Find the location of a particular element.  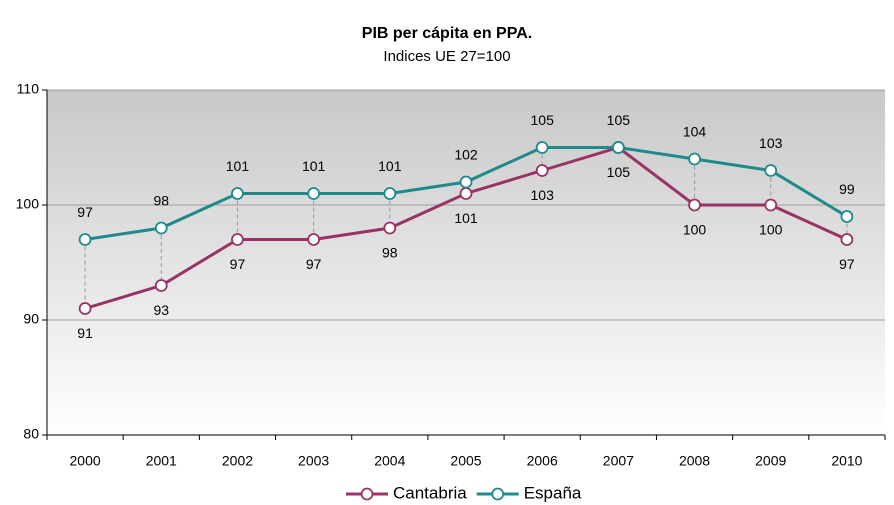

chart-title: PIB per cápita en PPA. is located at coordinates (447, 33).